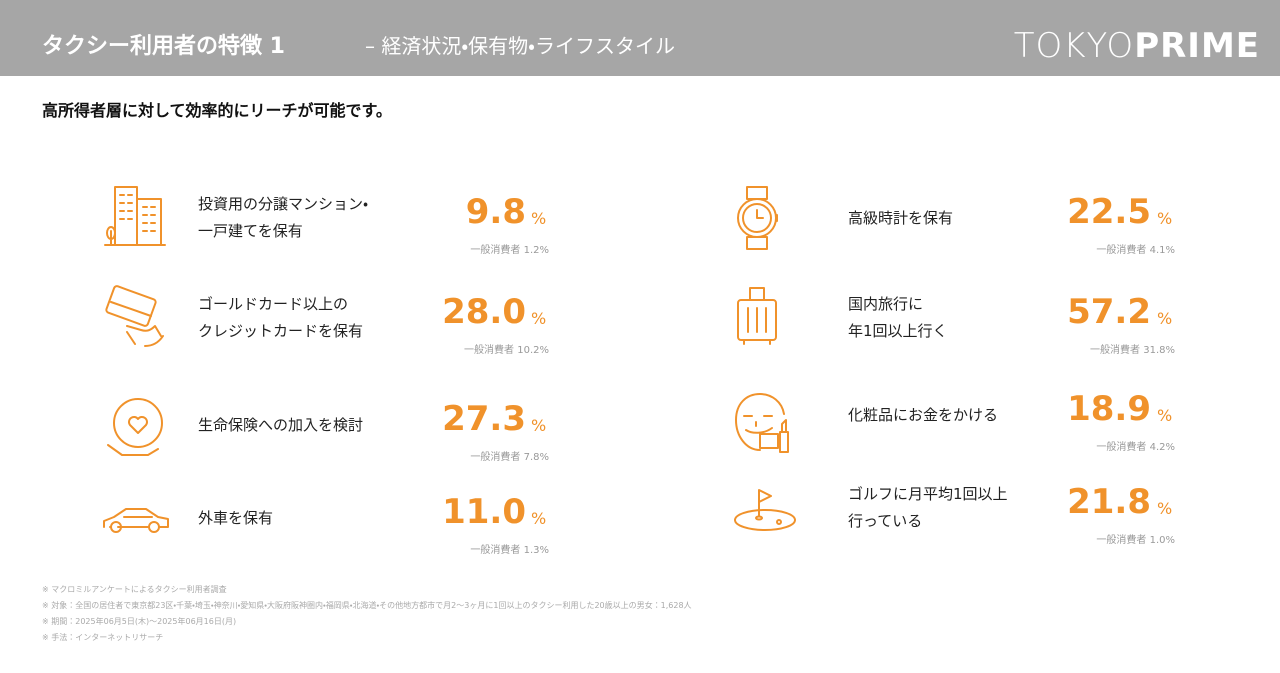  What do you see at coordinates (757, 316) in the screenshot?
I see `suitcase-icon` at bounding box center [757, 316].